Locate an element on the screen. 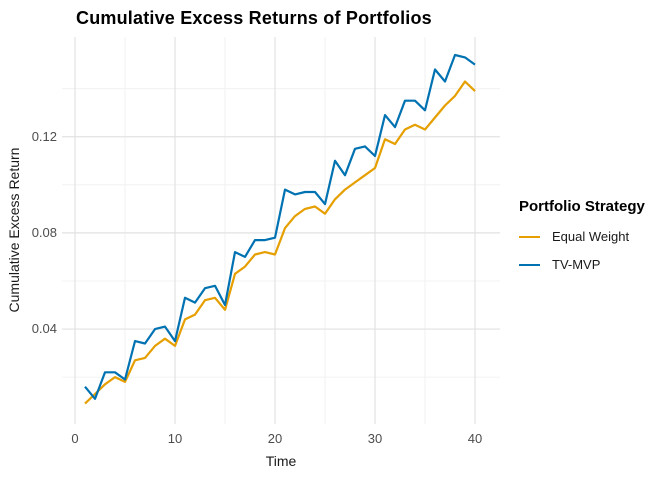 The width and height of the screenshot is (672, 480). legend-label: Equal Weight is located at coordinates (591, 236).